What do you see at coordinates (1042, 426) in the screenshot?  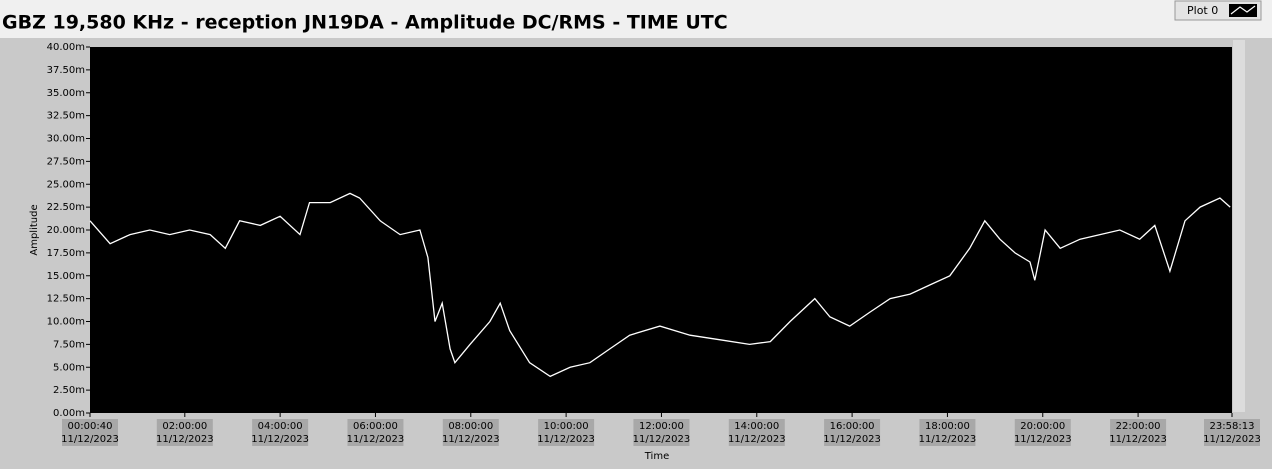 I see `x-tick-label: 20:00:00` at bounding box center [1042, 426].